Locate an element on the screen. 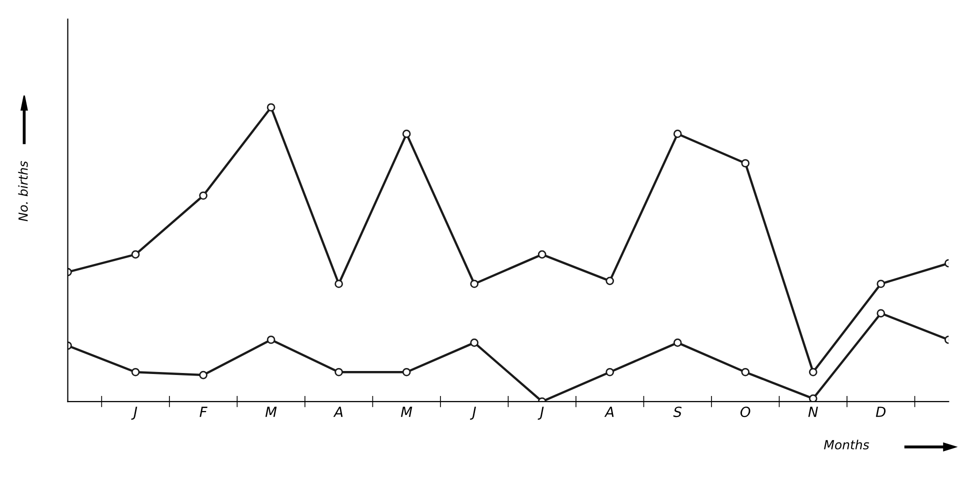  x-tick-label: O is located at coordinates (745, 412).